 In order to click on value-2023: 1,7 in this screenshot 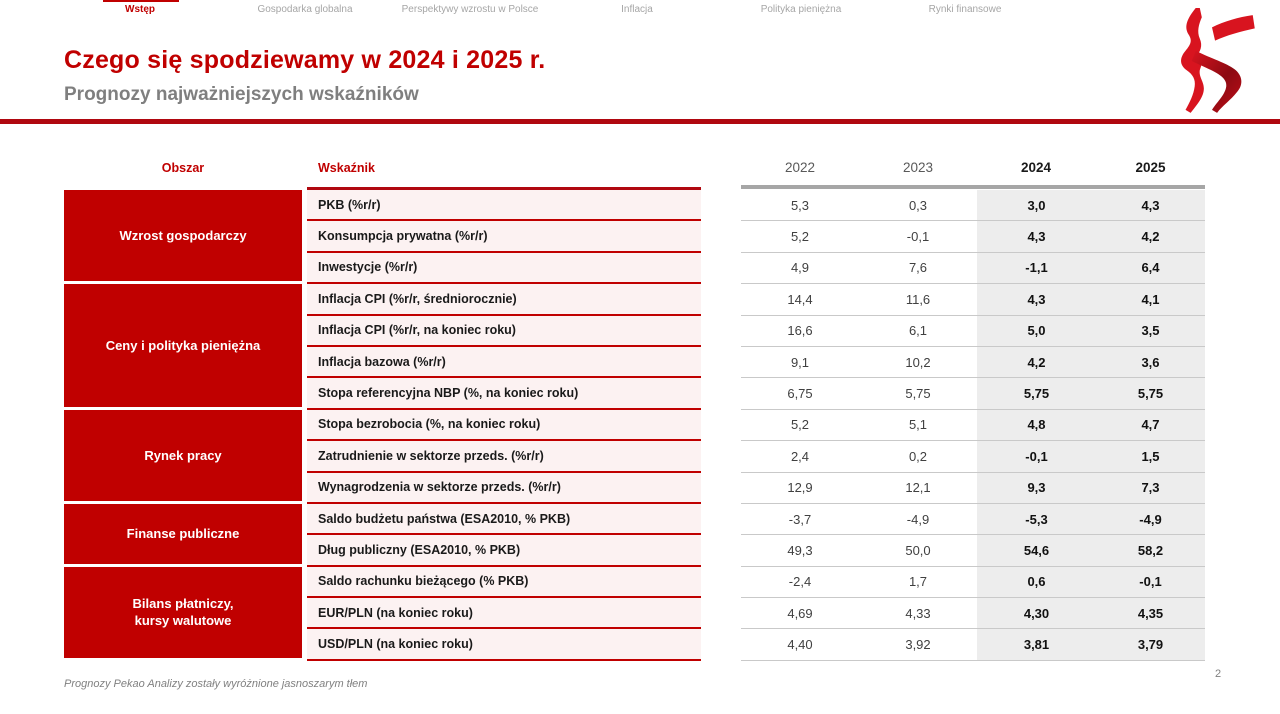, I will do `click(918, 582)`.